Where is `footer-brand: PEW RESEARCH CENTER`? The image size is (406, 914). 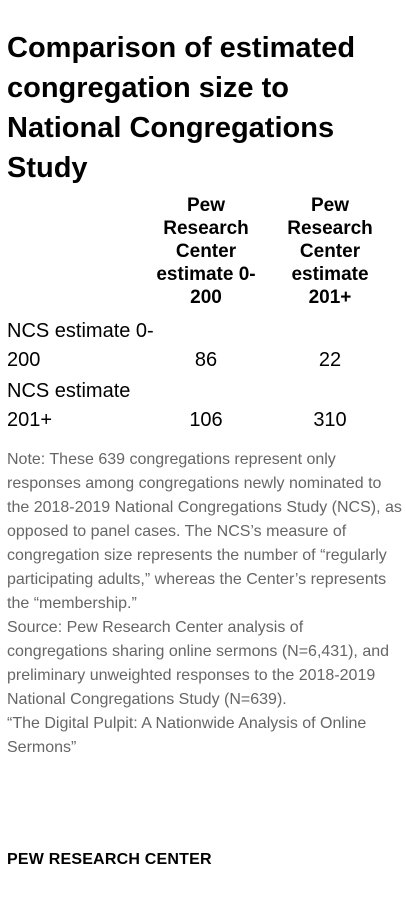 footer-brand: PEW RESEARCH CENTER is located at coordinates (109, 859).